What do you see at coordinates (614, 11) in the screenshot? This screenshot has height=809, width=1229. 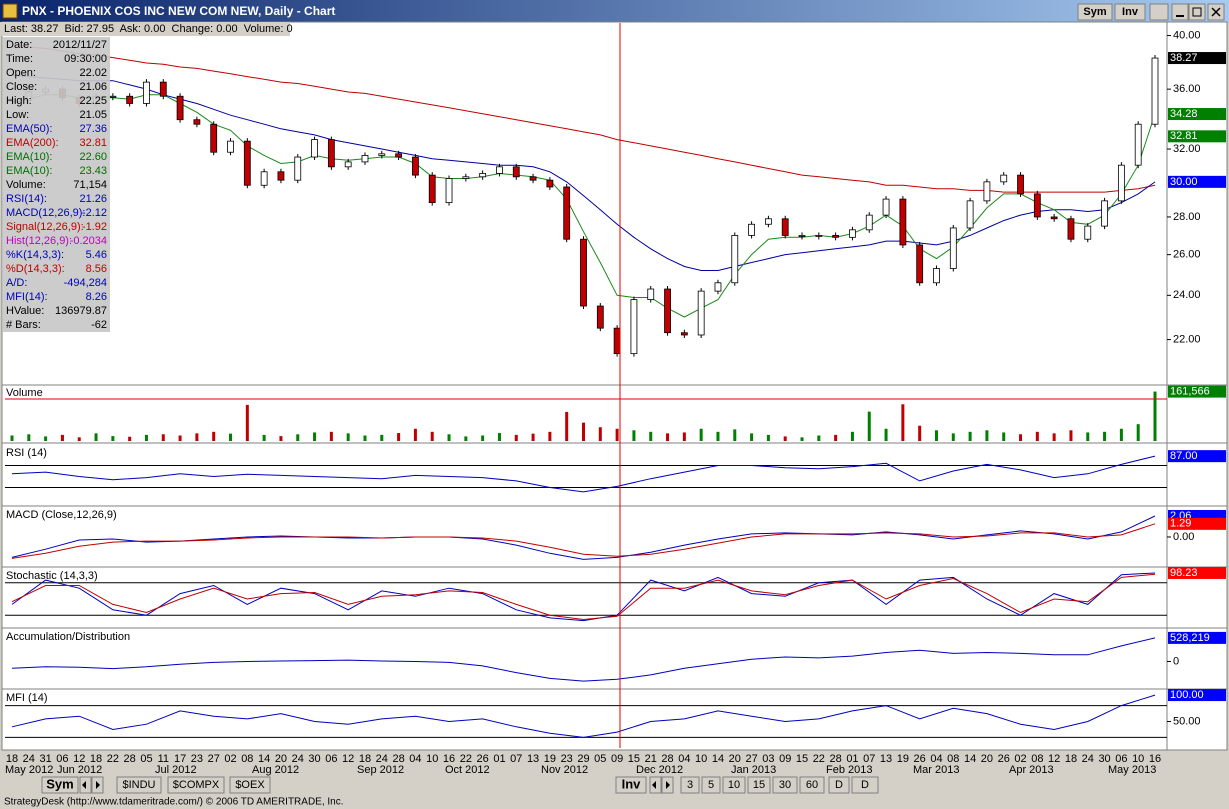 I see `title-bar` at bounding box center [614, 11].